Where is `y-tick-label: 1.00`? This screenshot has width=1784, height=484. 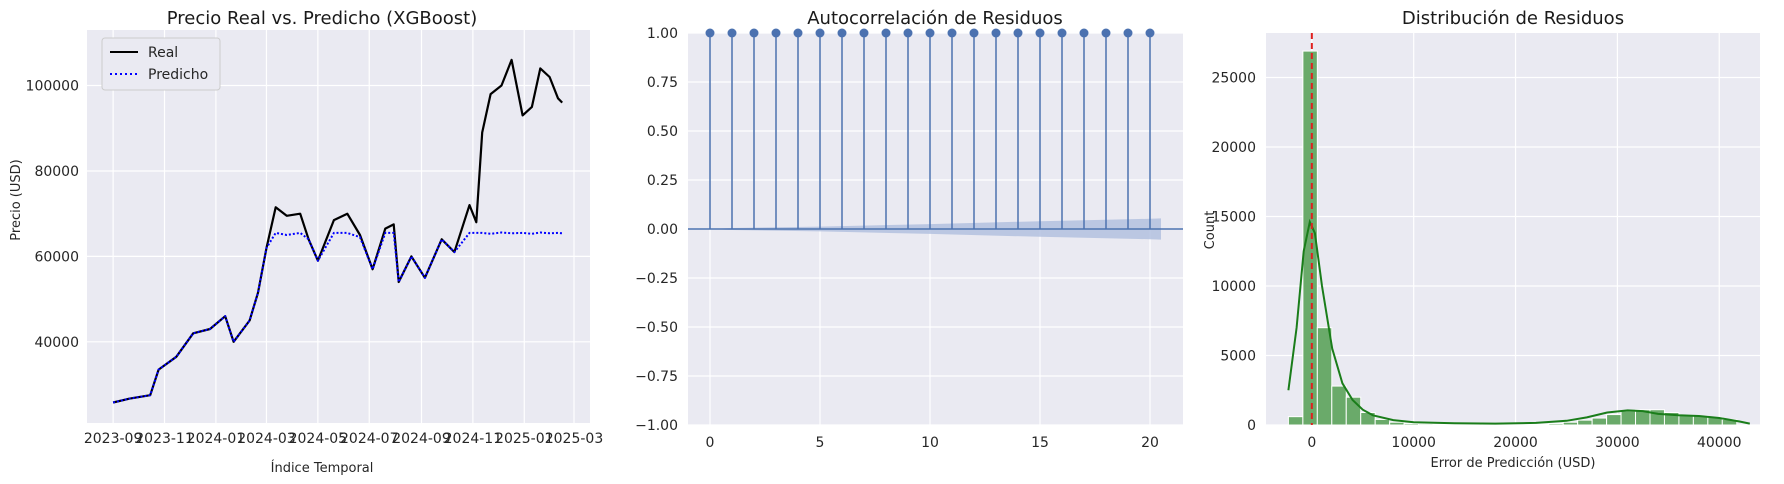
y-tick-label: 1.00 is located at coordinates (662, 34).